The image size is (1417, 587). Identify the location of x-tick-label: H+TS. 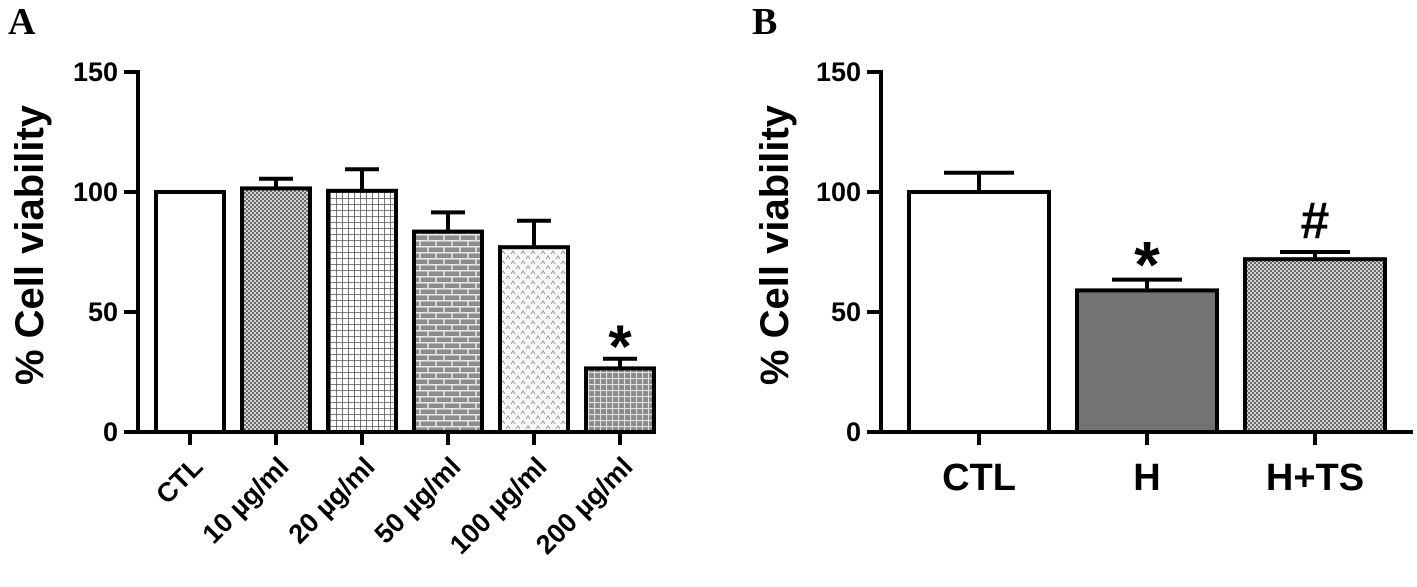
(1315, 478).